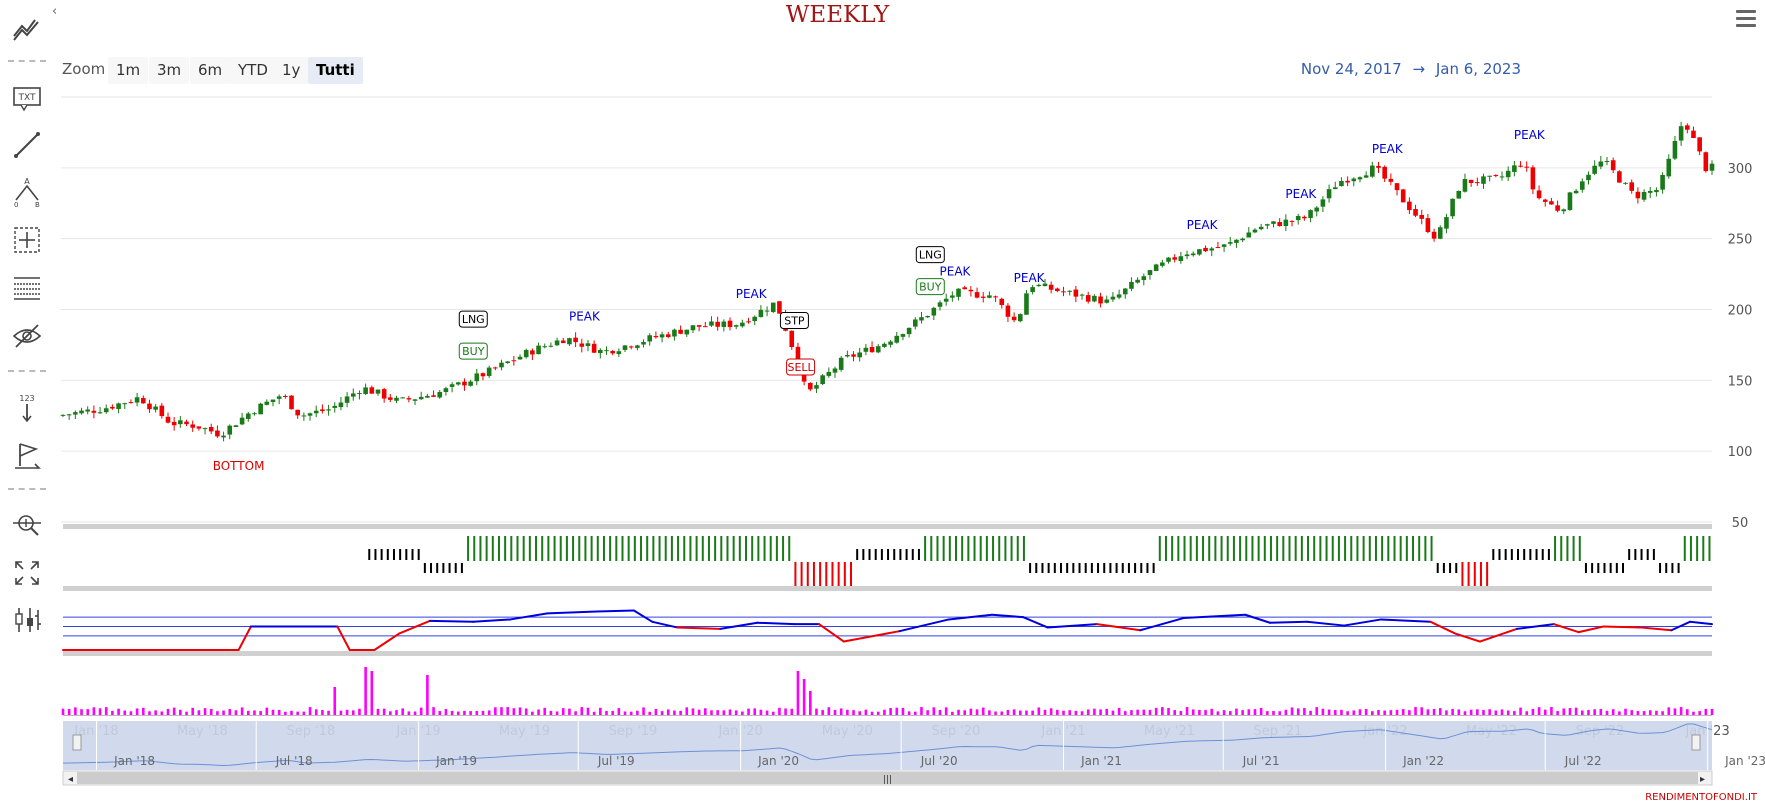 The image size is (1765, 805). I want to click on range-to: Jan 6, 2023, so click(1478, 69).